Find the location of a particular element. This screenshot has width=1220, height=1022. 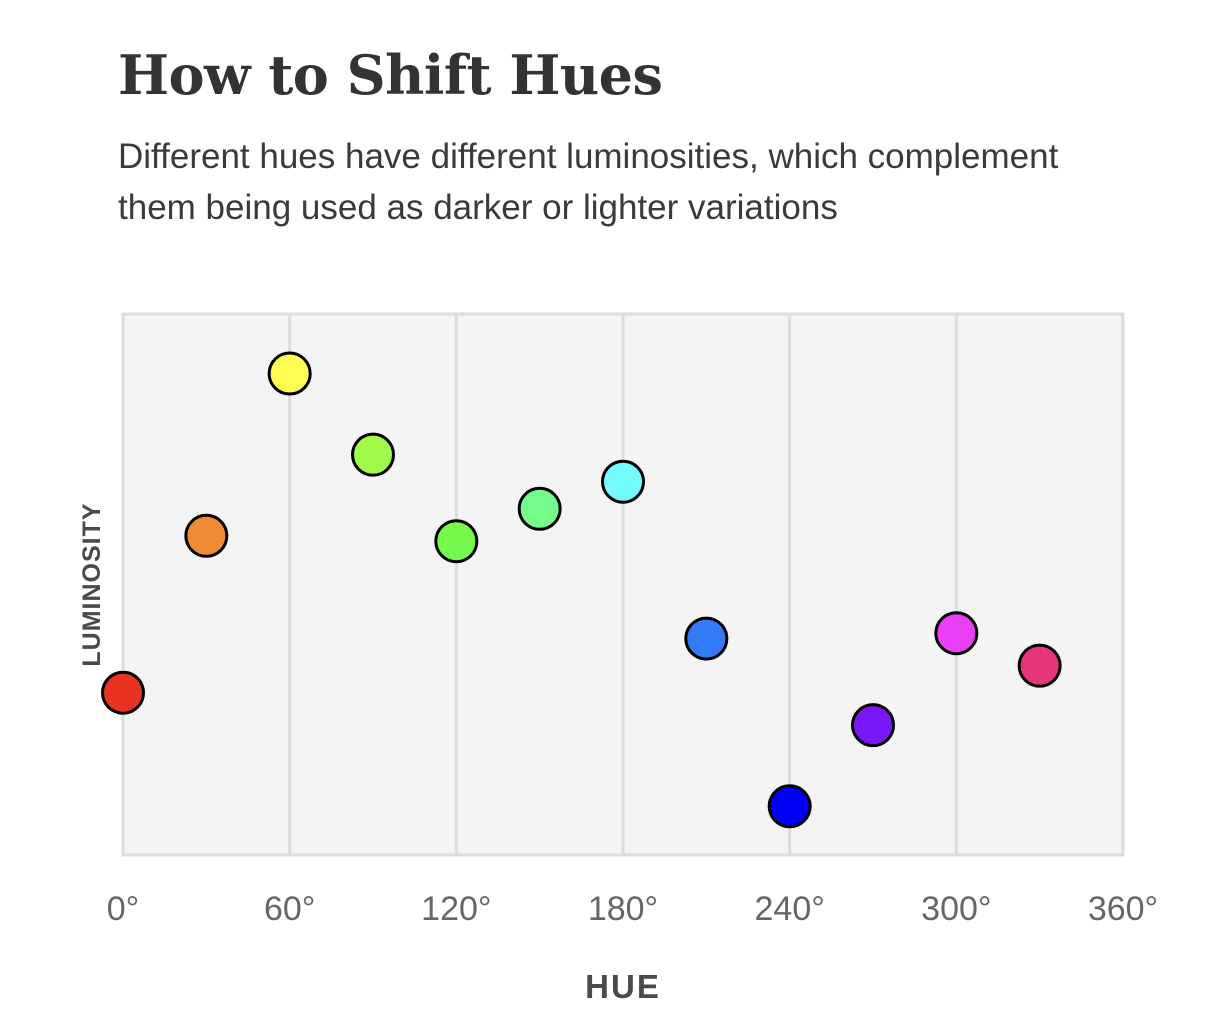

x-tick-label: 120° is located at coordinates (456, 909).